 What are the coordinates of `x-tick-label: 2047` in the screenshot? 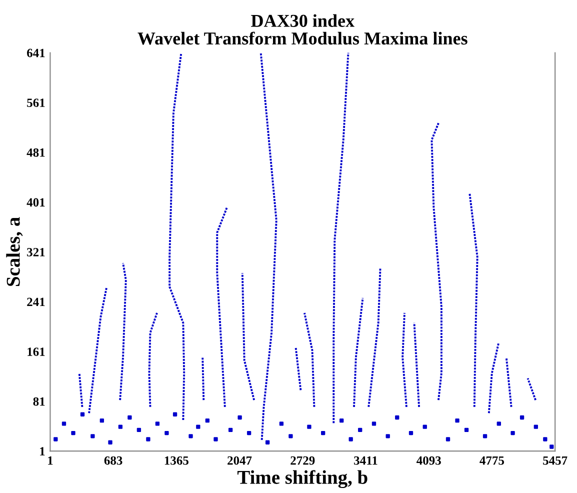 It's located at (240, 460).